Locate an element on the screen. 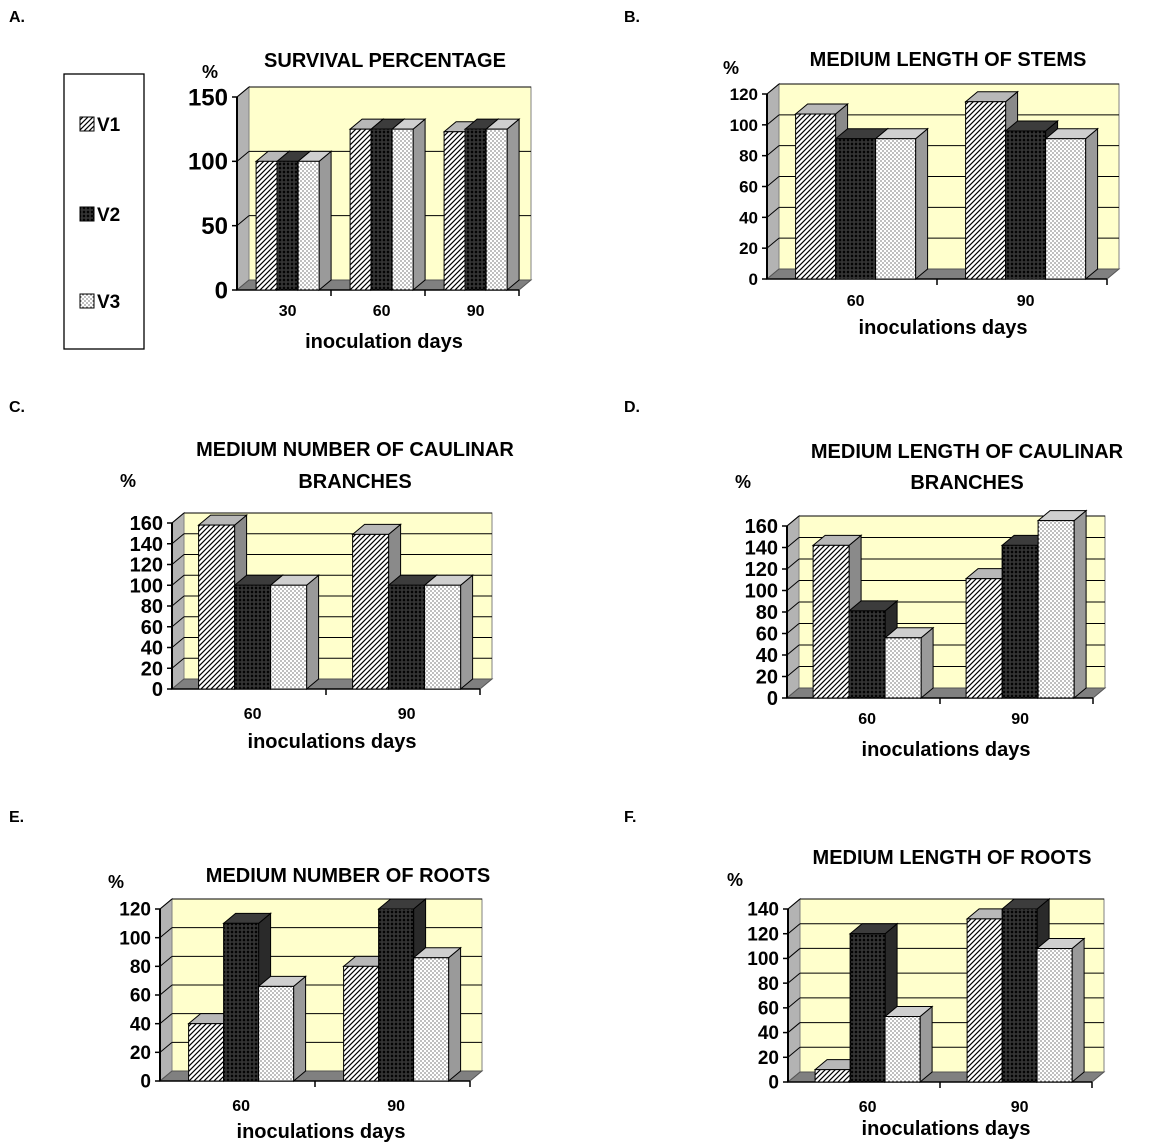 The height and width of the screenshot is (1143, 1155). y-tick-label: 50 is located at coordinates (214, 226).